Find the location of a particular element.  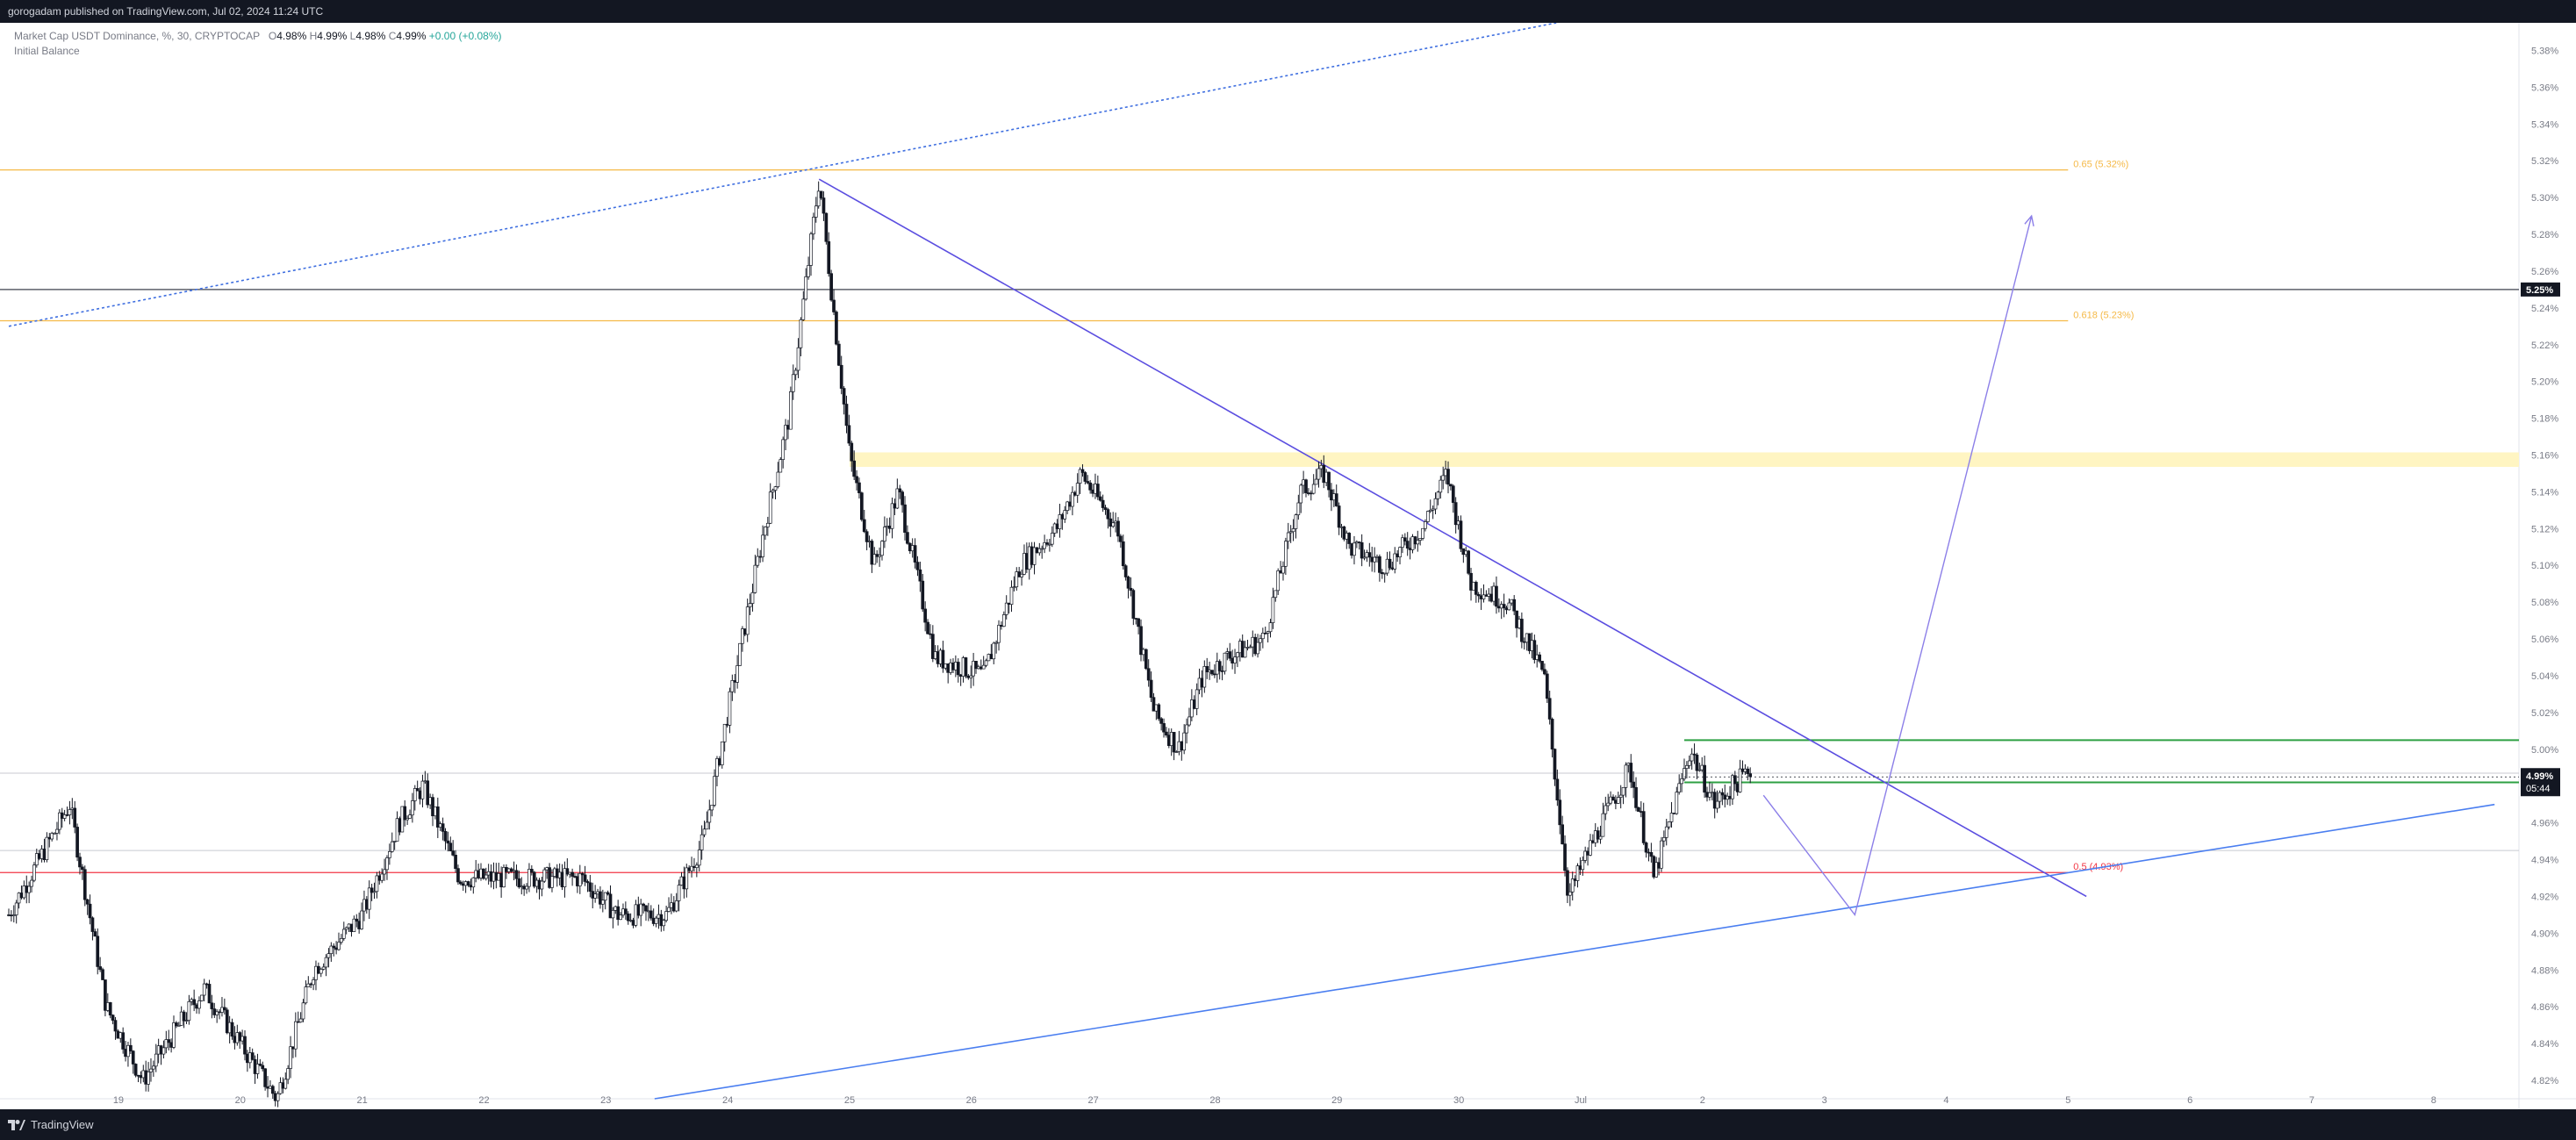

legend-indicator: Initial Balance is located at coordinates (47, 51).